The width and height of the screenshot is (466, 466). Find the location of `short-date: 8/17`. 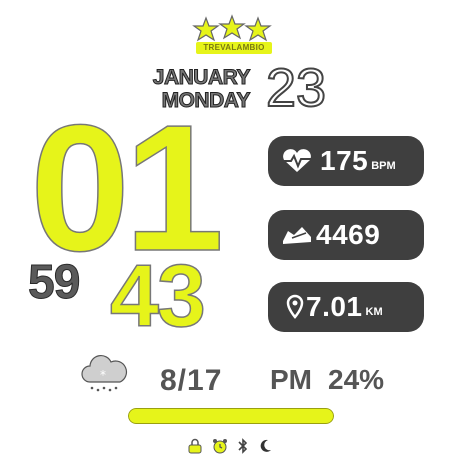

short-date: 8/17 is located at coordinates (191, 380).